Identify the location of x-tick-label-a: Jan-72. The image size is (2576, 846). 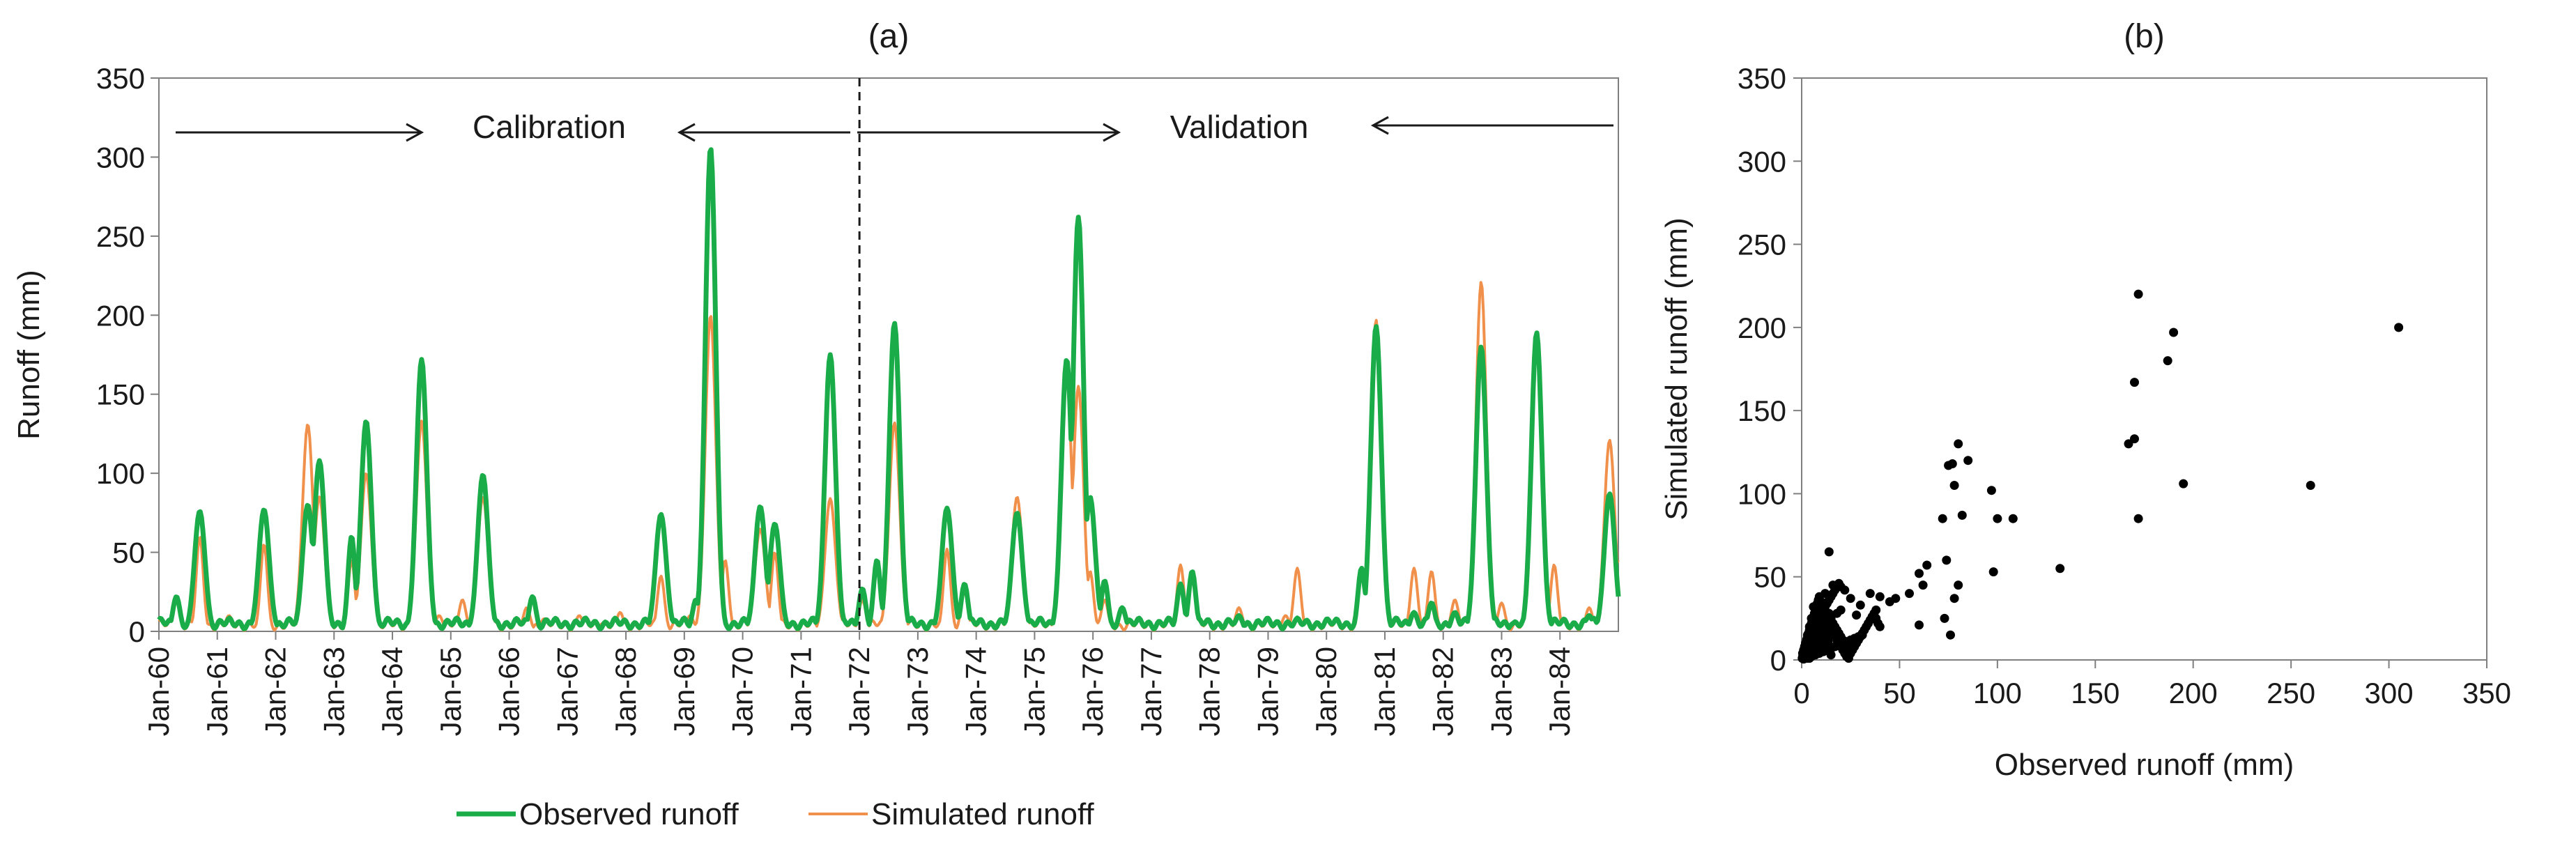
(859, 691).